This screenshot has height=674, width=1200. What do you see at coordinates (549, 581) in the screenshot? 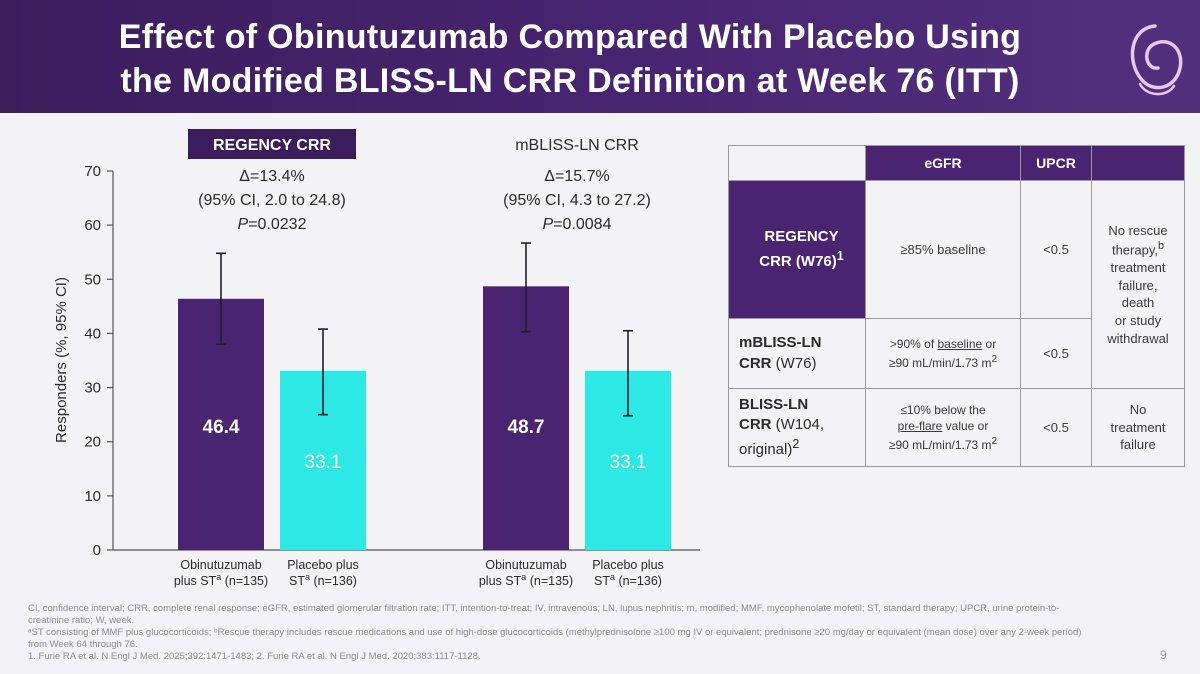
I see `x-category-part: (n=135)` at bounding box center [549, 581].